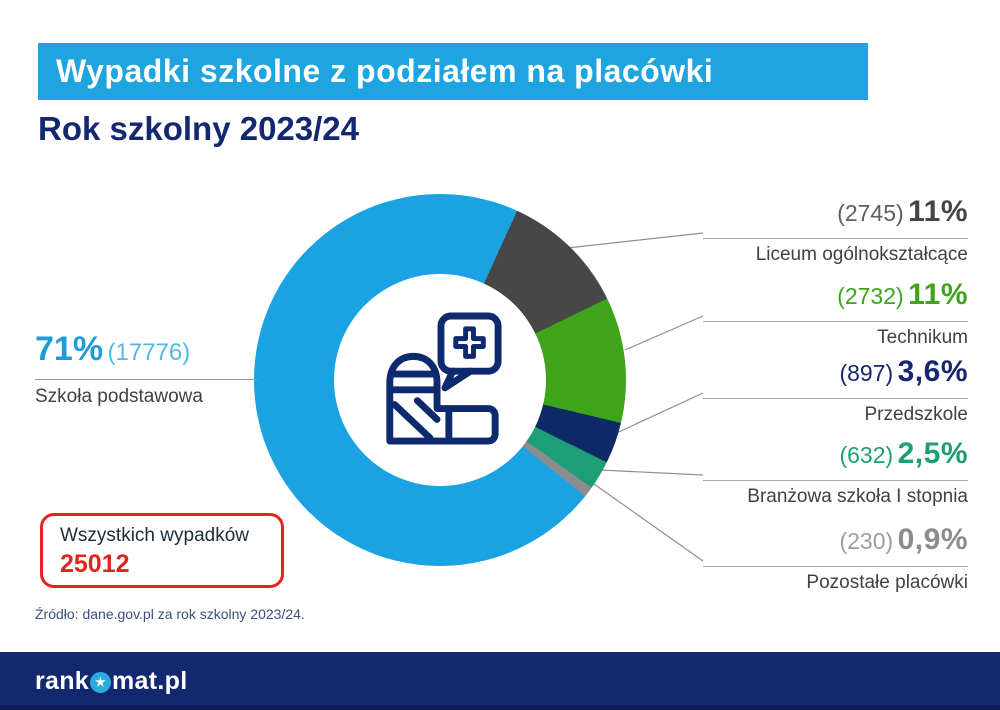  I want to click on segment-label: Technikum, so click(922, 337).